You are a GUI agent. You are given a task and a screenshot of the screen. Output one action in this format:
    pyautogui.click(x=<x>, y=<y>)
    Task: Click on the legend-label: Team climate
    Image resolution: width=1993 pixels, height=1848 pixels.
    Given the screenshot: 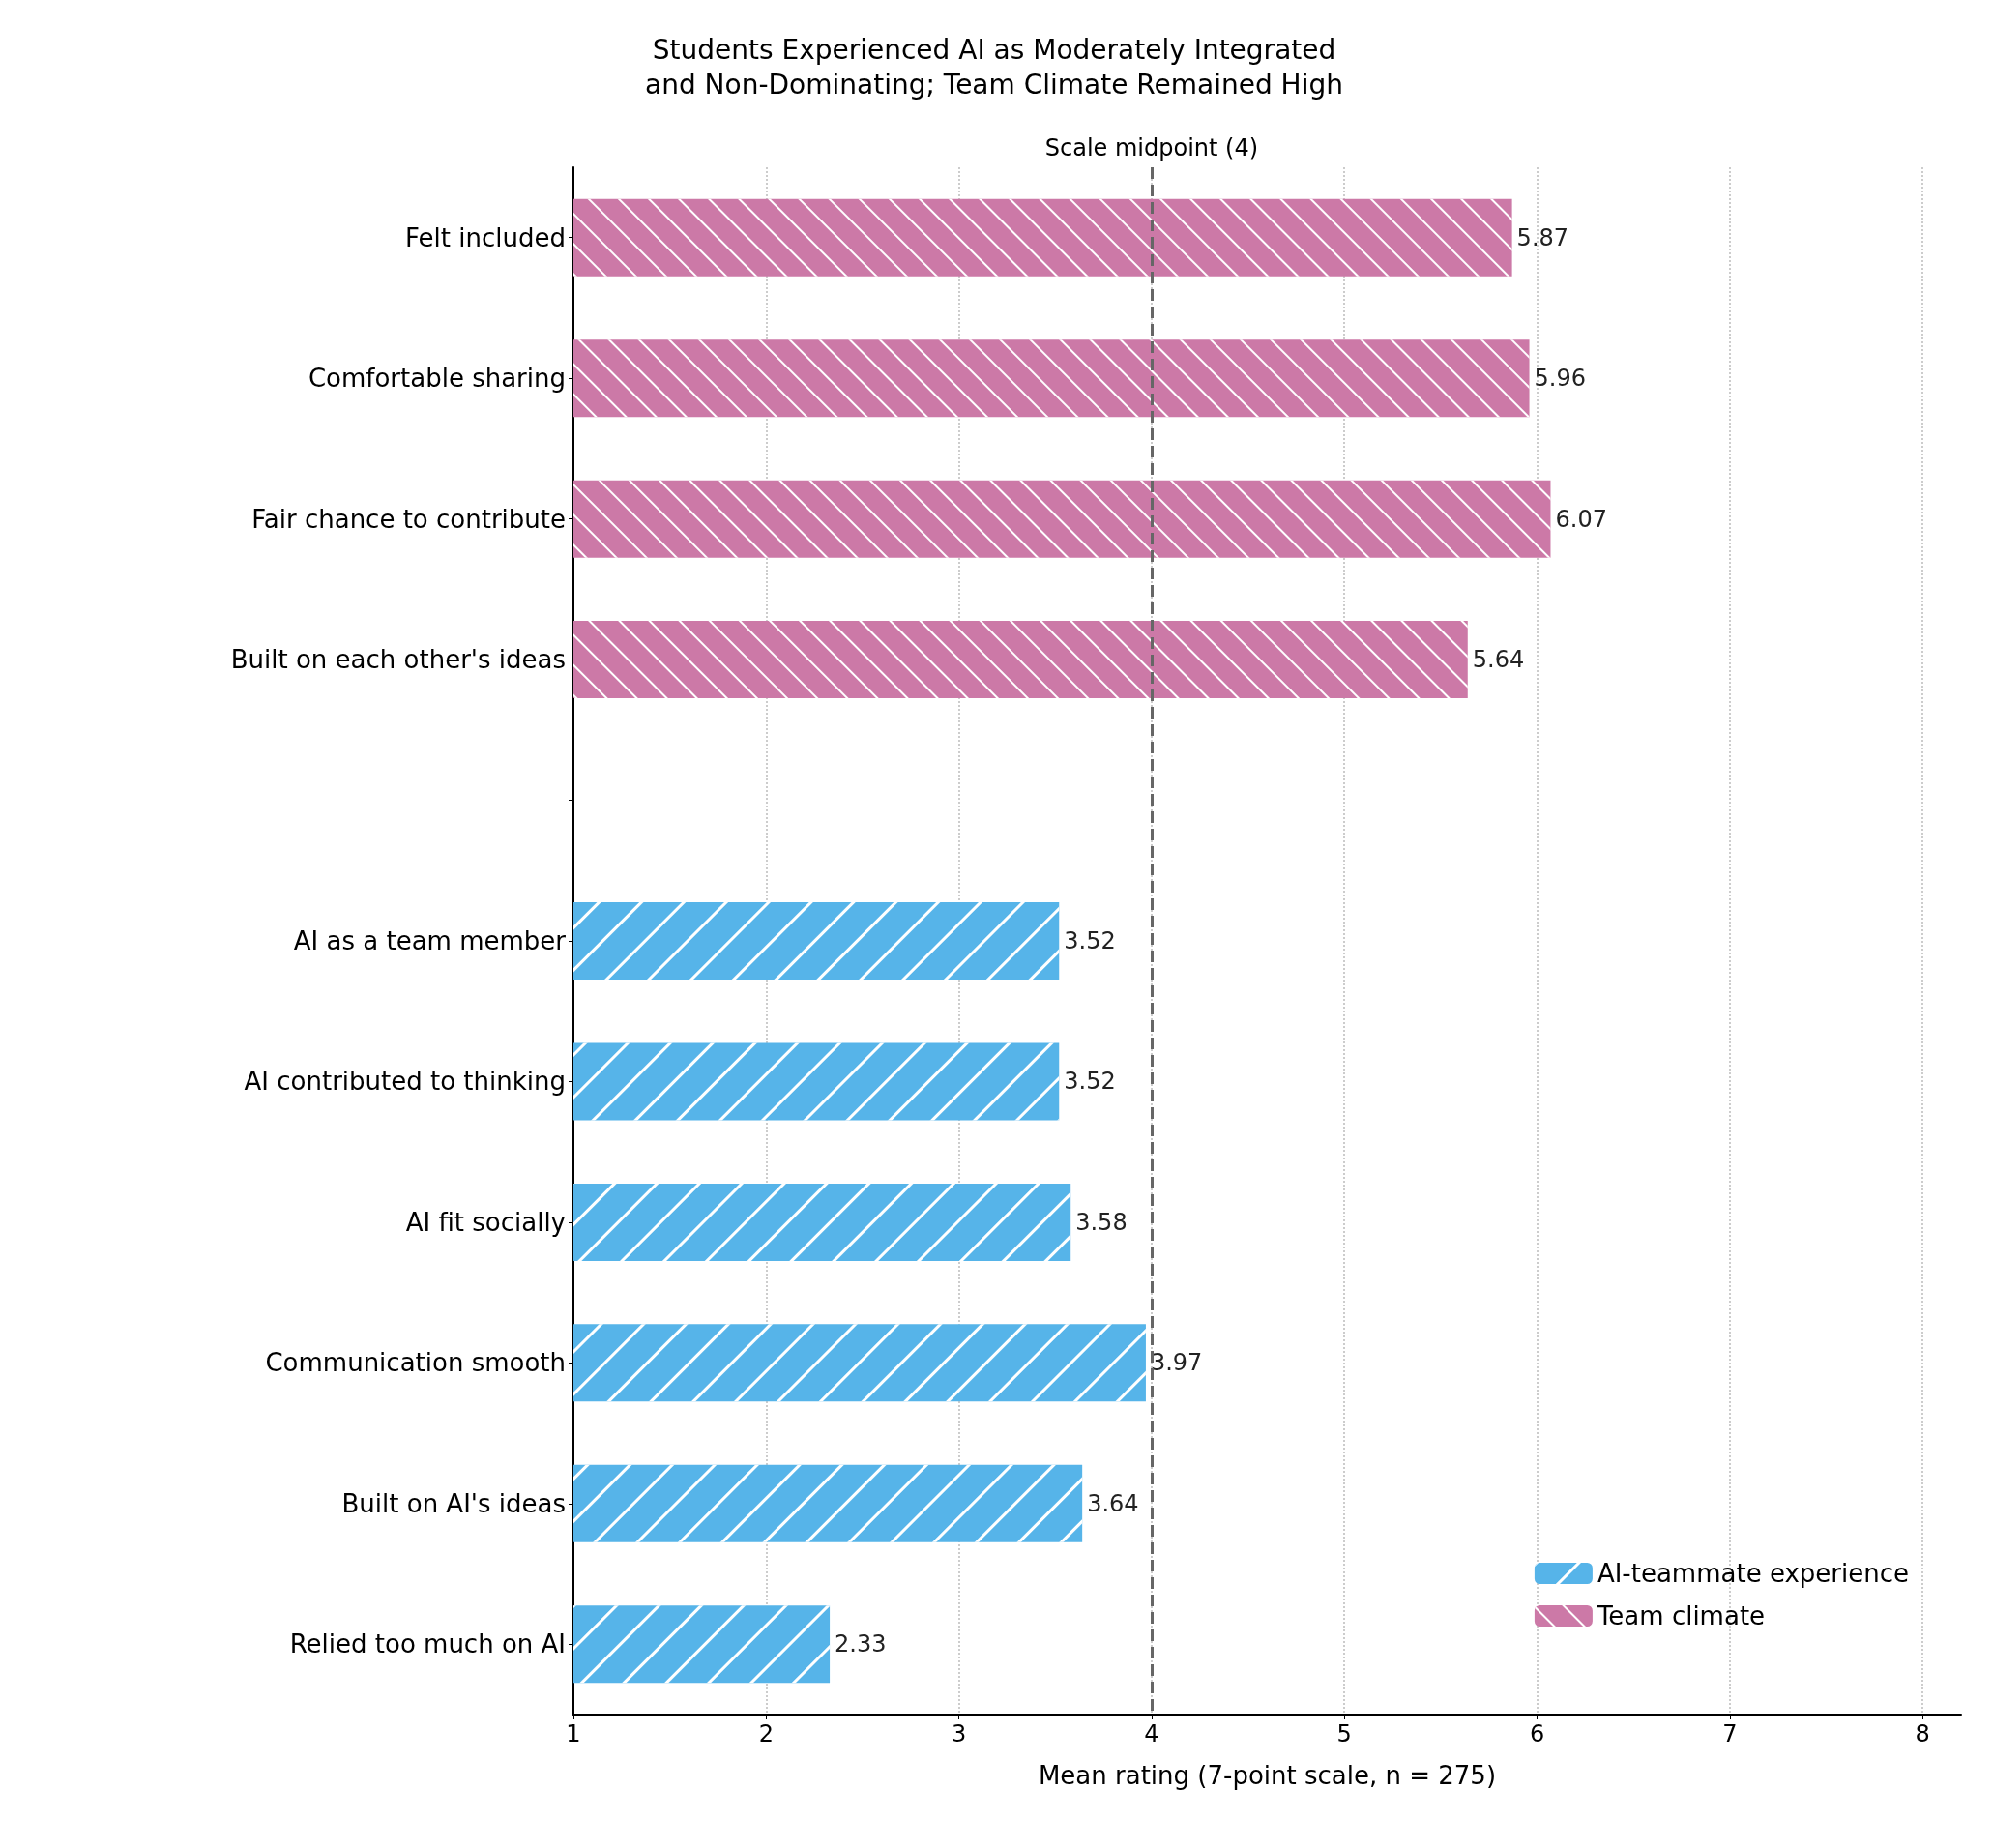 What is the action you would take?
    pyautogui.click(x=1681, y=1615)
    